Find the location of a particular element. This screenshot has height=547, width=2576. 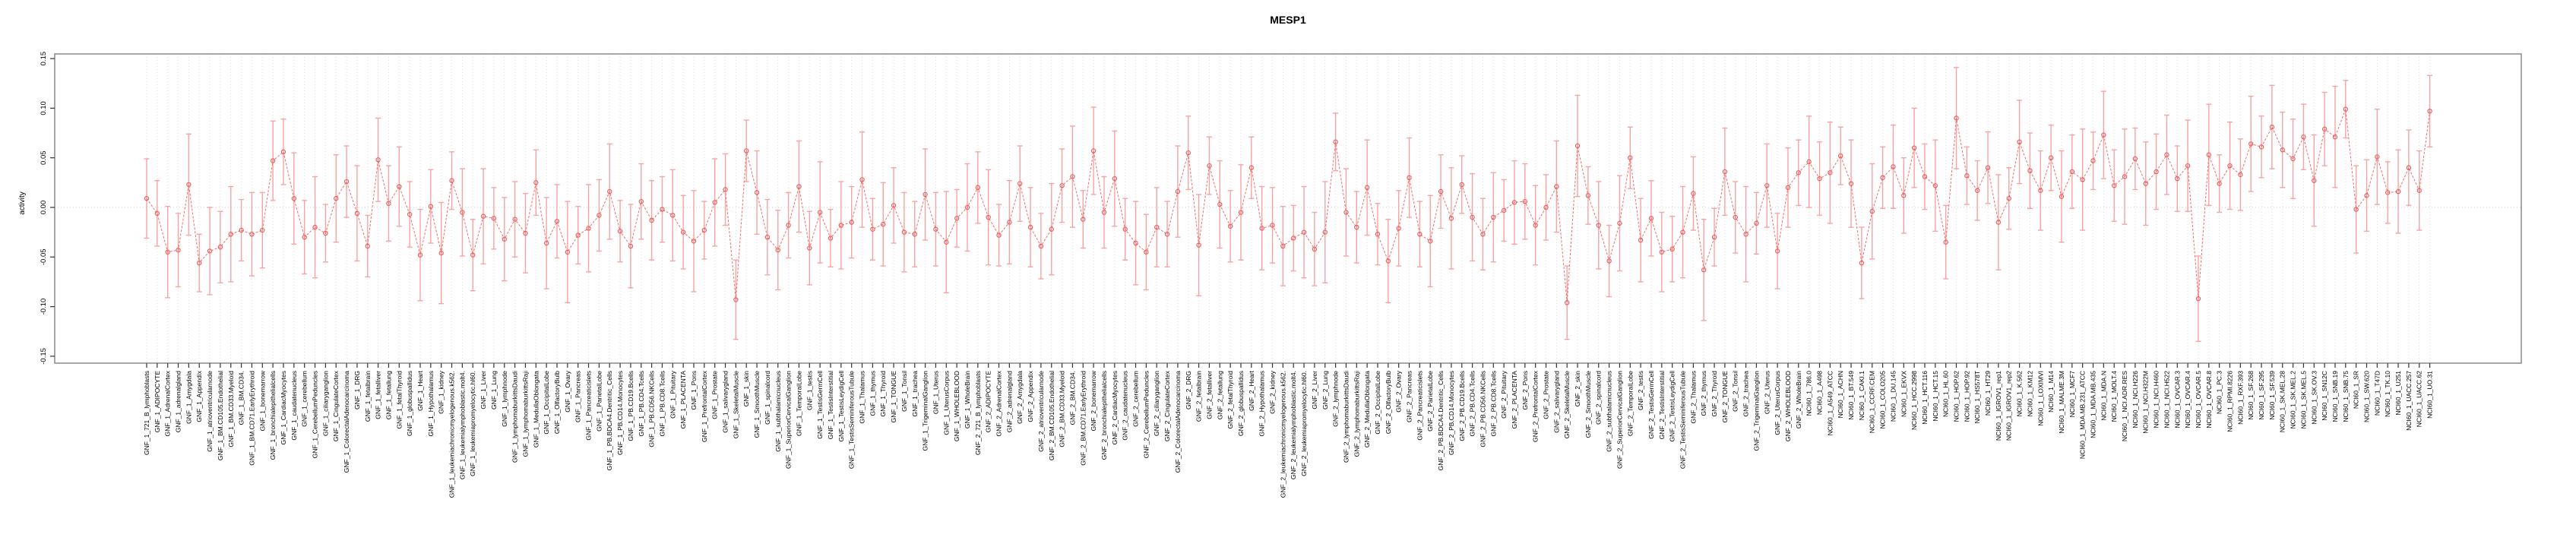

x-tick-label: GNF_2_globuspallidus is located at coordinates (1241, 403).